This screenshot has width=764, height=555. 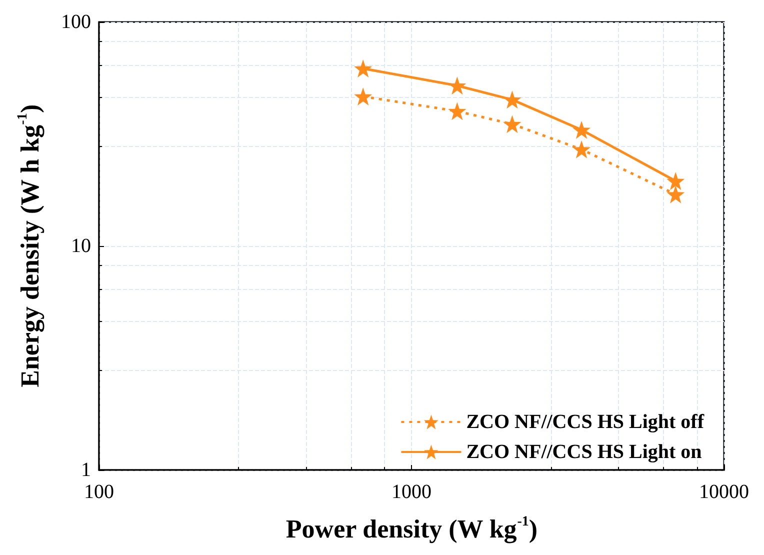 What do you see at coordinates (584, 452) in the screenshot?
I see `legend-label: ZCO NF//CCS HS Light on` at bounding box center [584, 452].